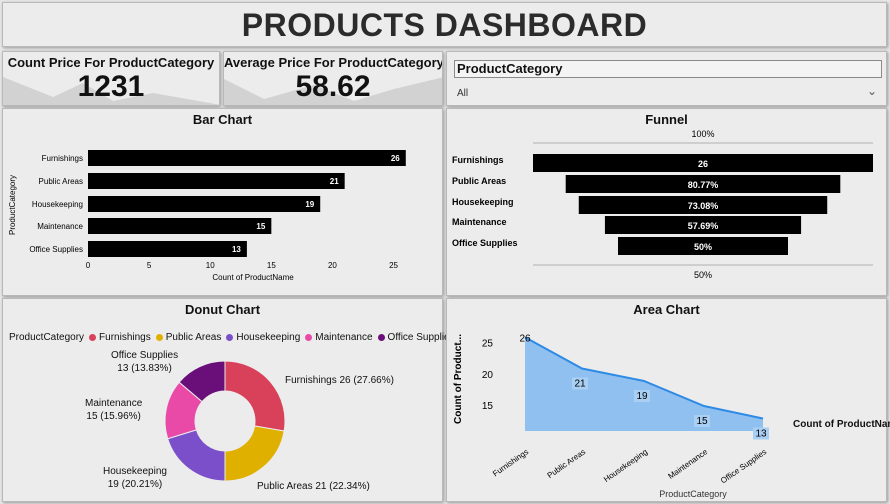  What do you see at coordinates (313, 486) in the screenshot?
I see `donut-label-public-areas: Public Areas 21 (22.34%)` at bounding box center [313, 486].